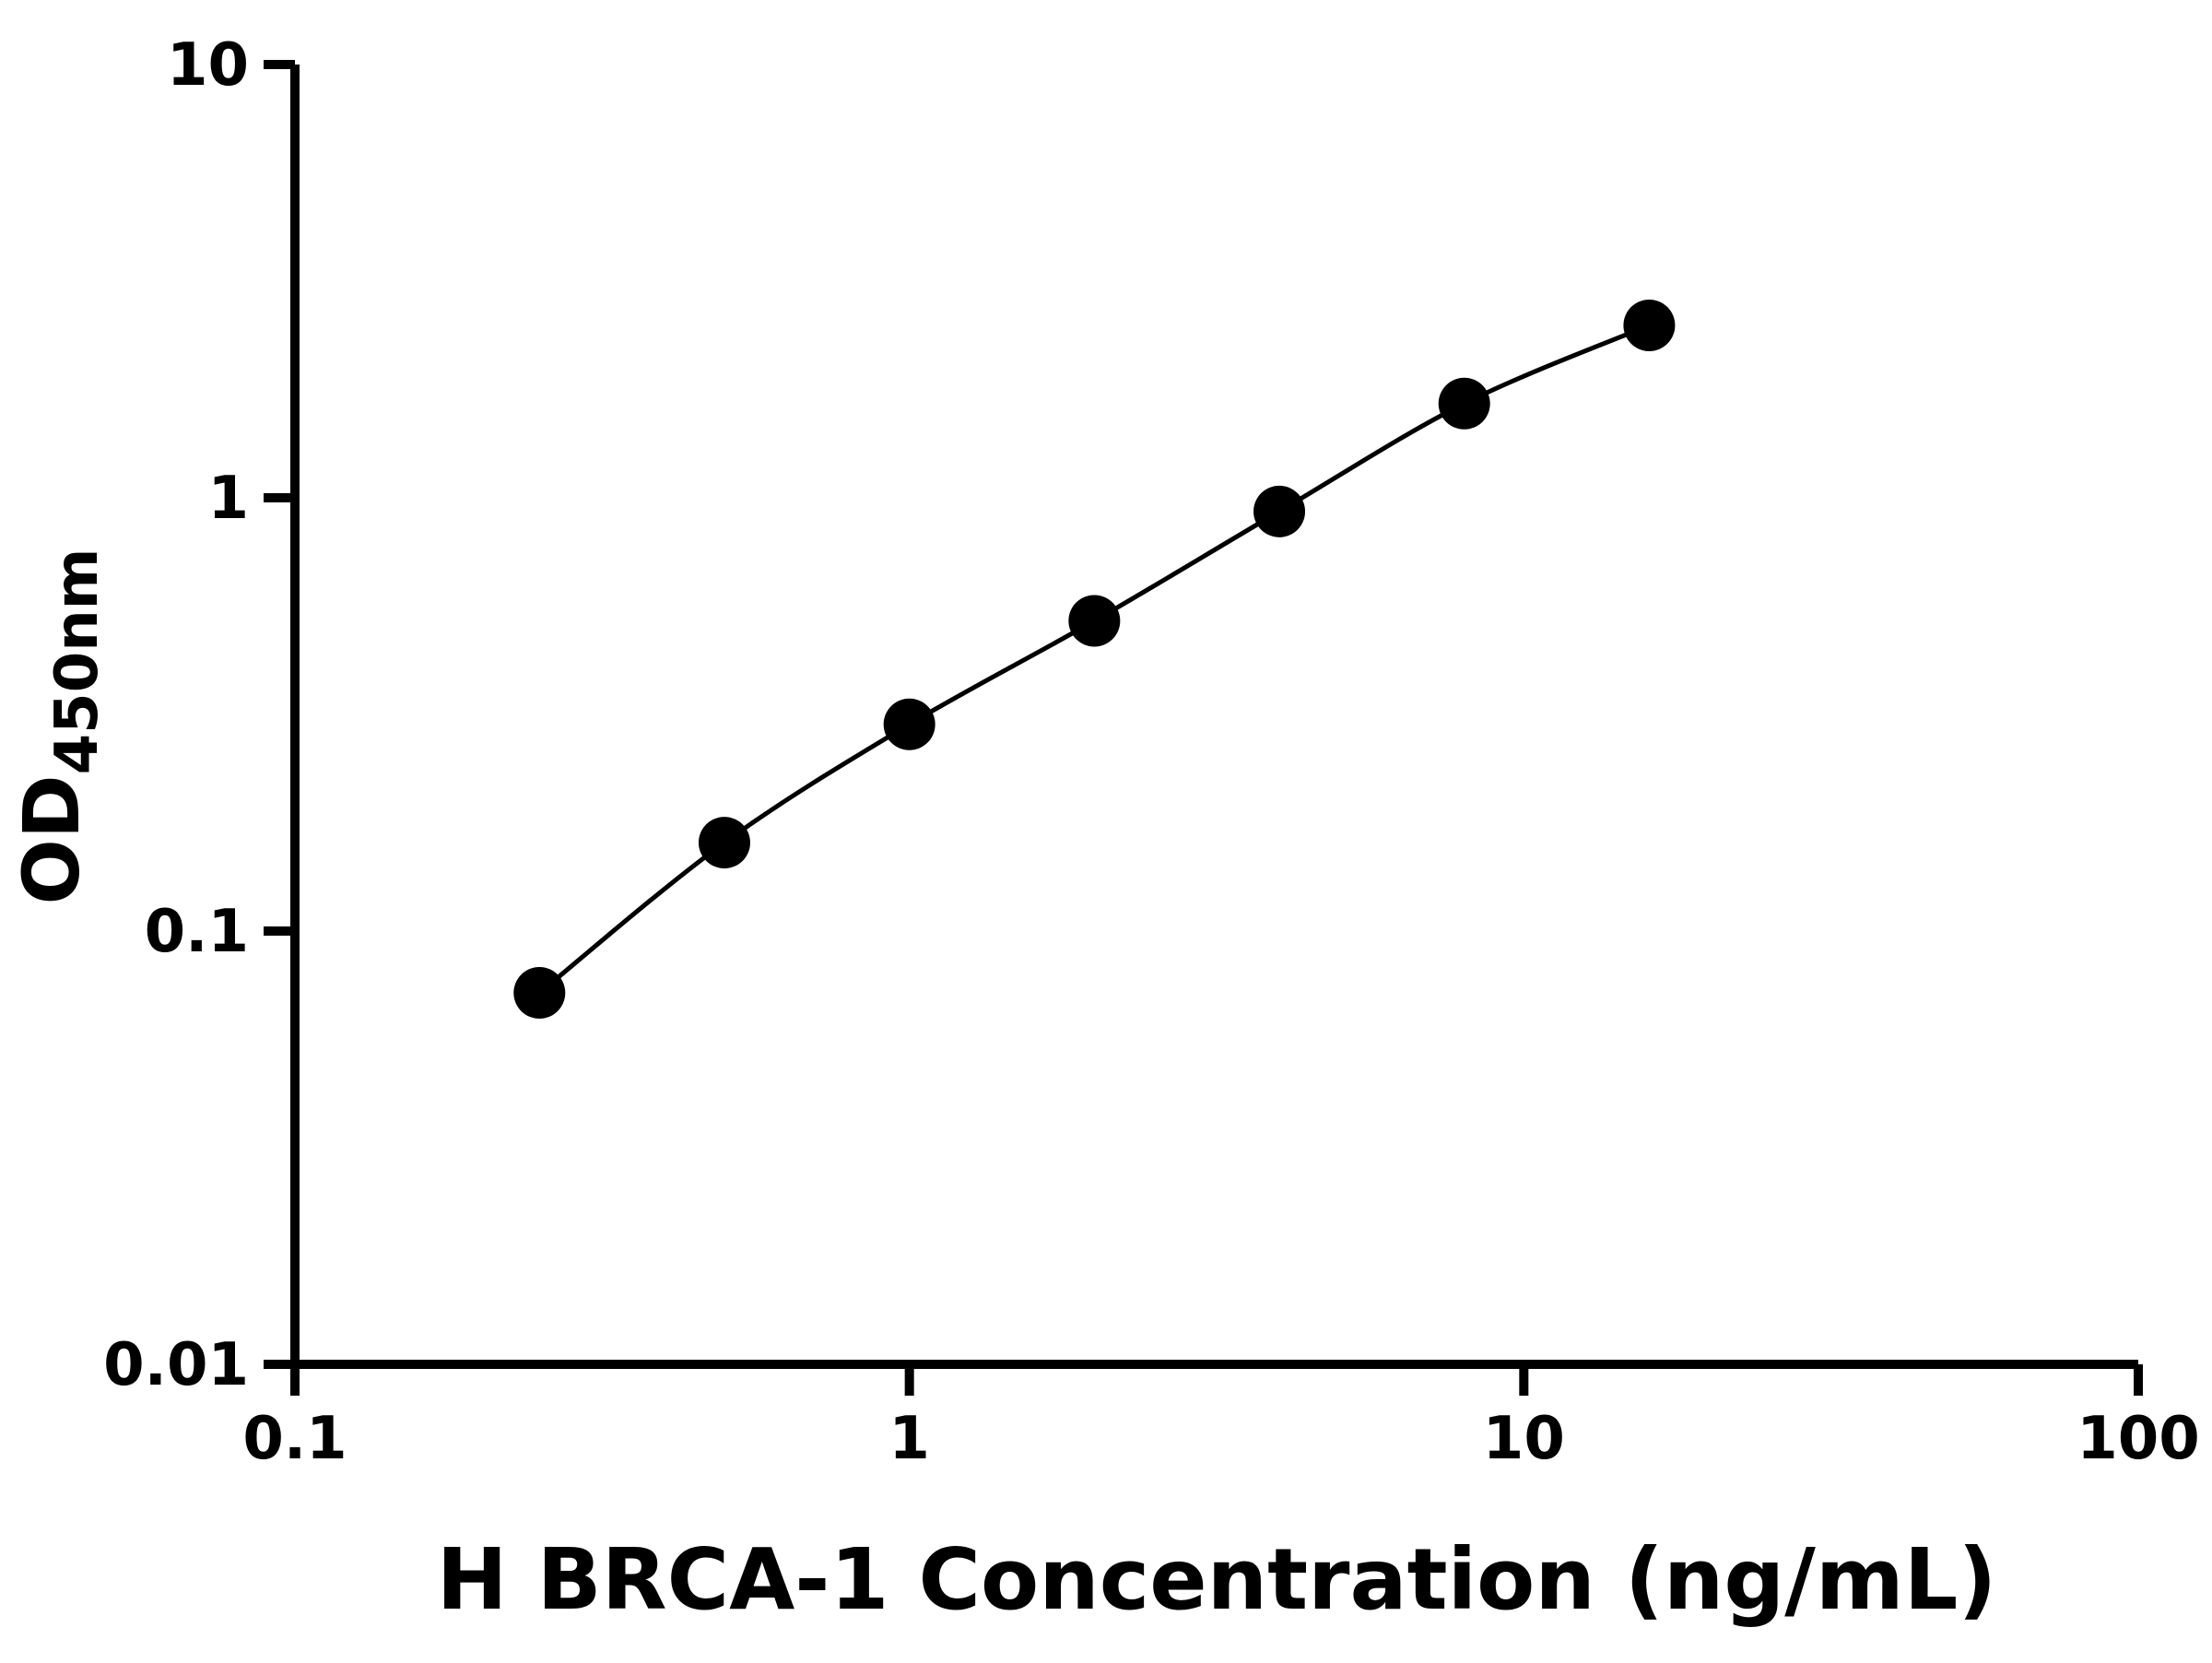  I want to click on x-tick-label: 10, so click(1524, 1439).